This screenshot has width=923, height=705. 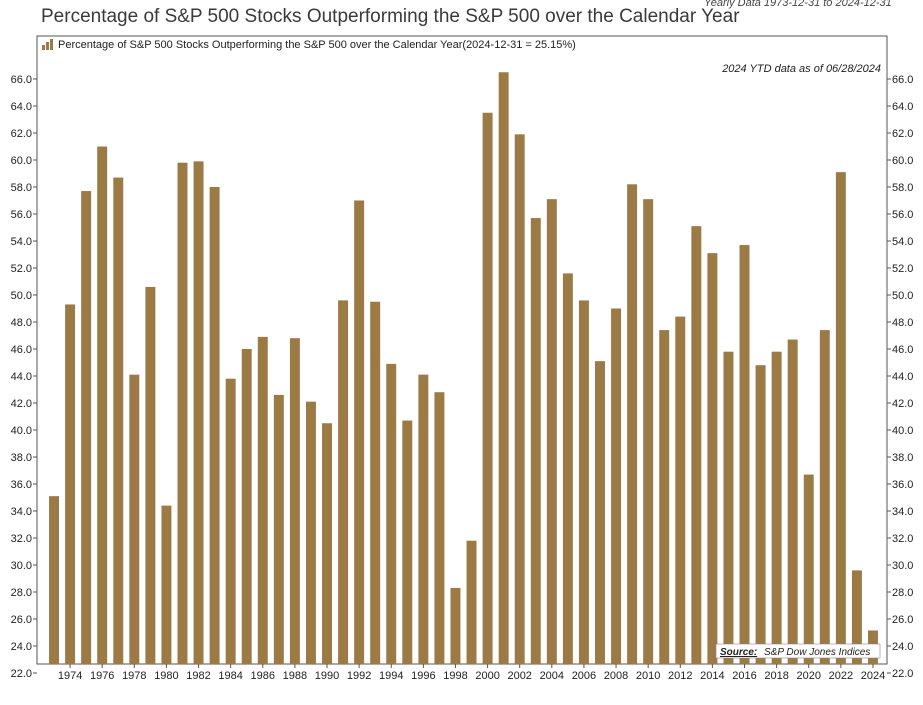 I want to click on bar-2002, so click(x=519, y=399).